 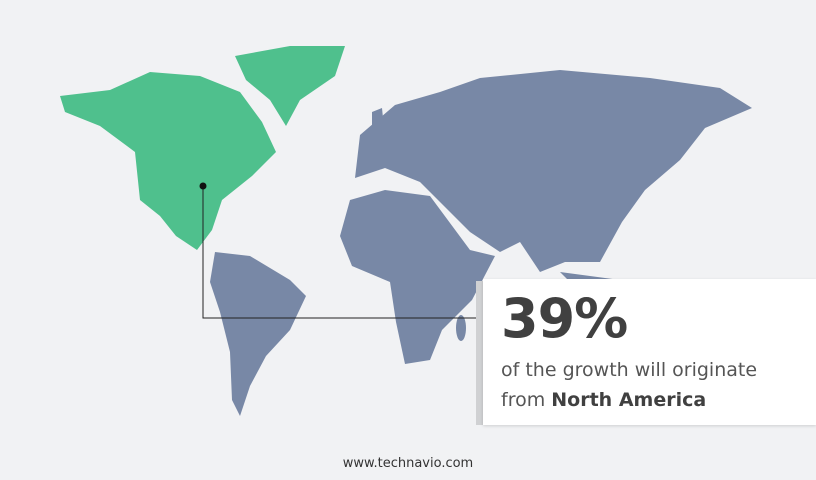 I want to click on south-america, so click(x=258, y=334).